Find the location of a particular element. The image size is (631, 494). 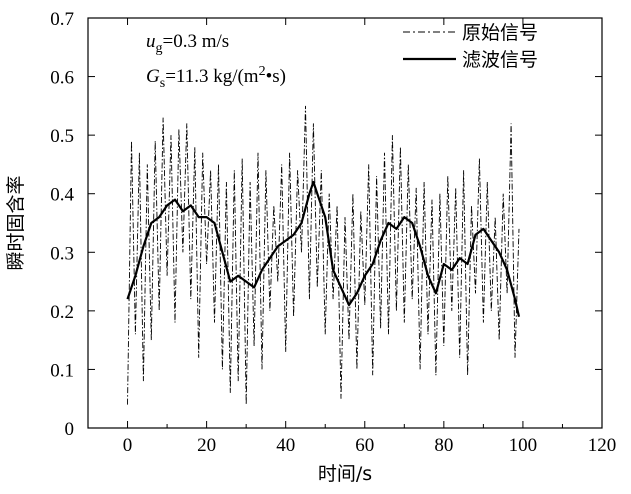

y-tick-label: 0.2 is located at coordinates (62, 312).